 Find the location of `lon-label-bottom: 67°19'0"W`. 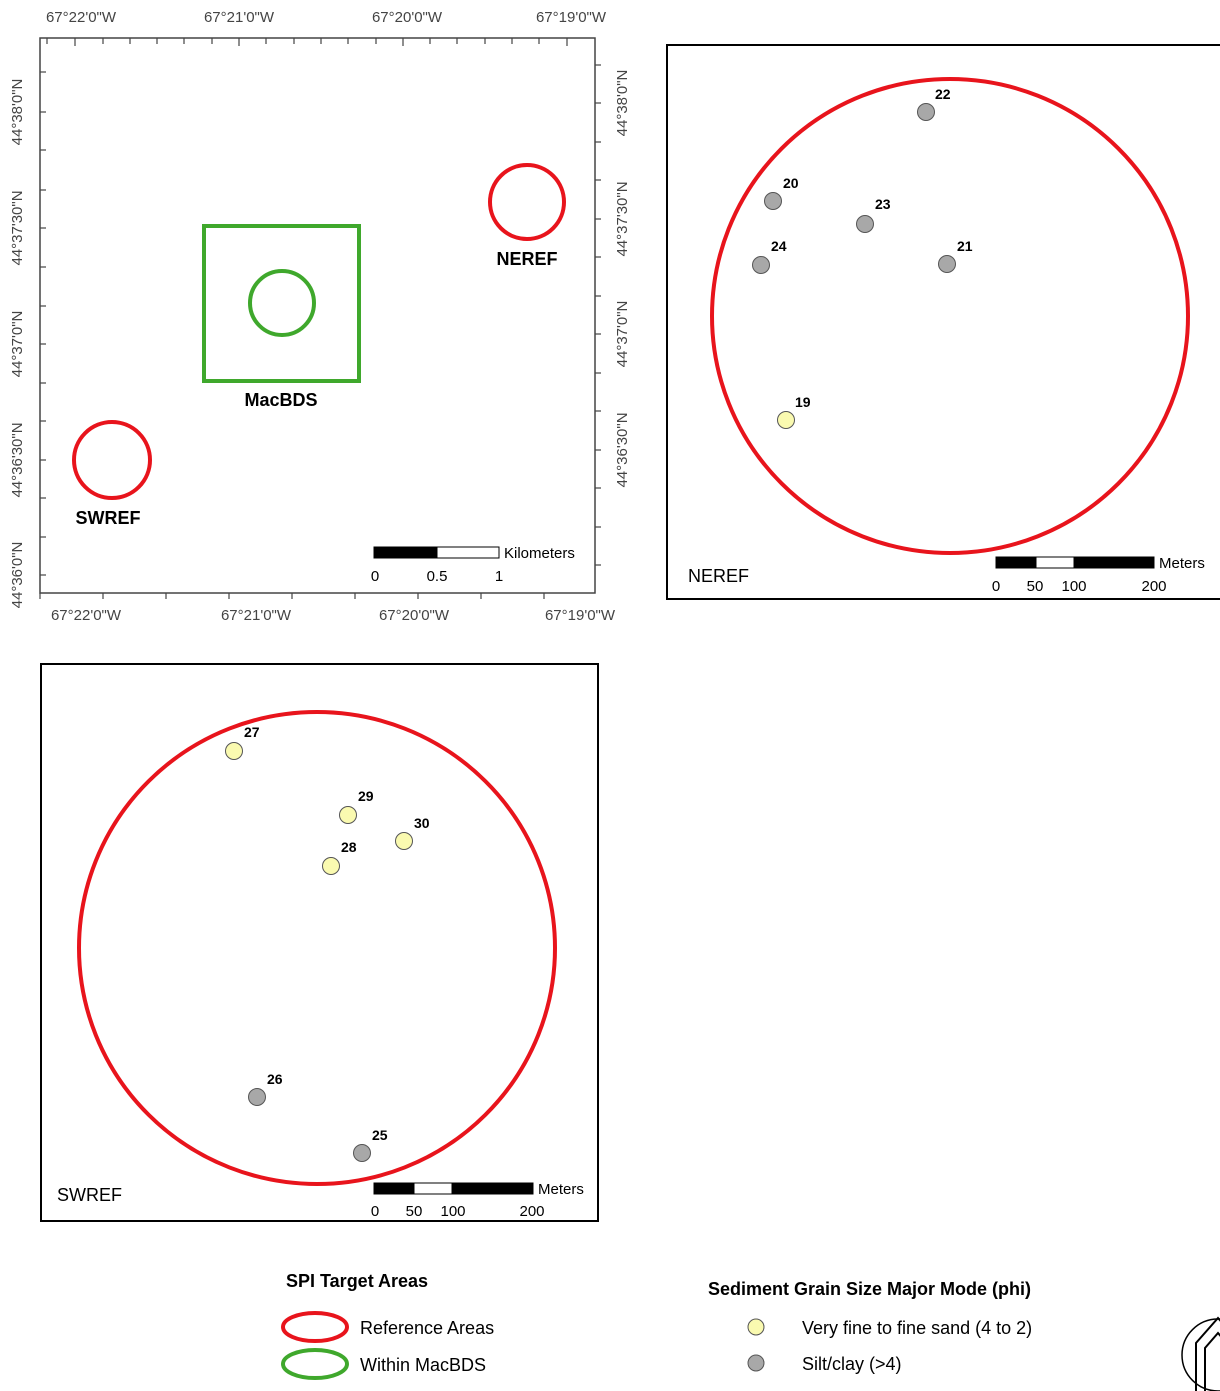

lon-label-bottom: 67°19'0"W is located at coordinates (580, 615).